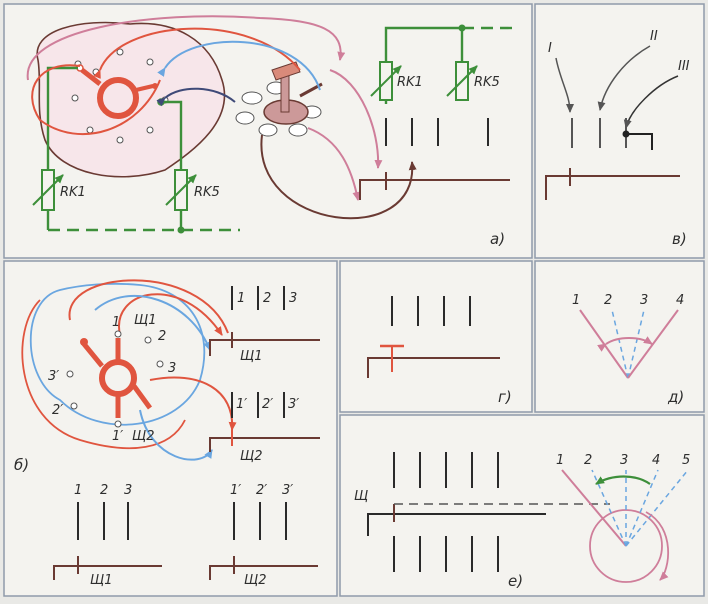 The image size is (708, 604). What do you see at coordinates (115, 379) in the screenshot?
I see `panel-b-contacts` at bounding box center [115, 379].